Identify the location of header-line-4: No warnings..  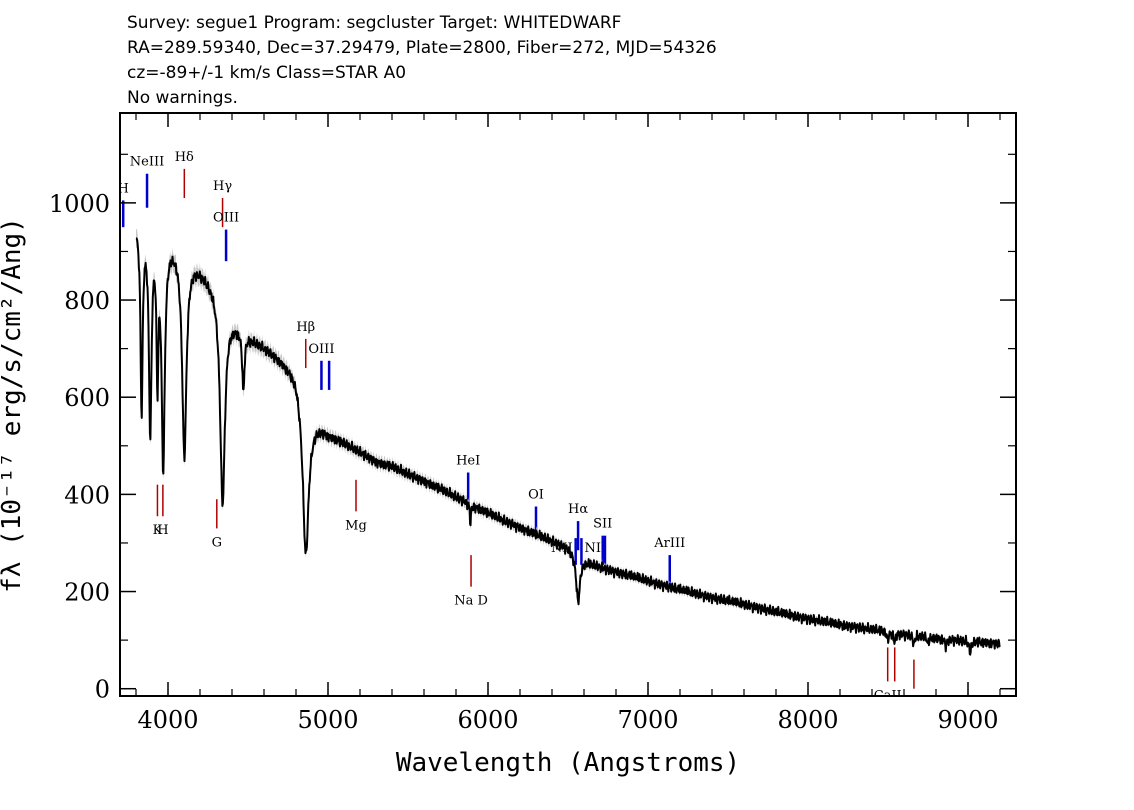
(182, 98).